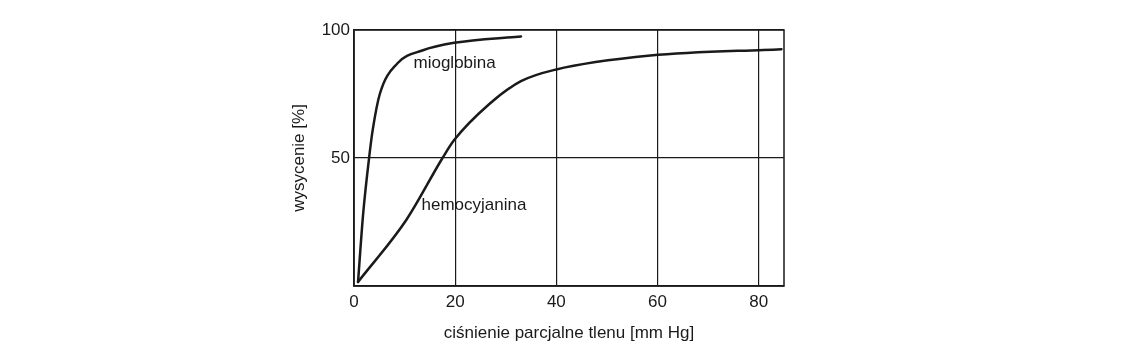 Image resolution: width=1146 pixels, height=348 pixels. Describe the element at coordinates (335, 29) in the screenshot. I see `y-tick-label: 100` at that location.